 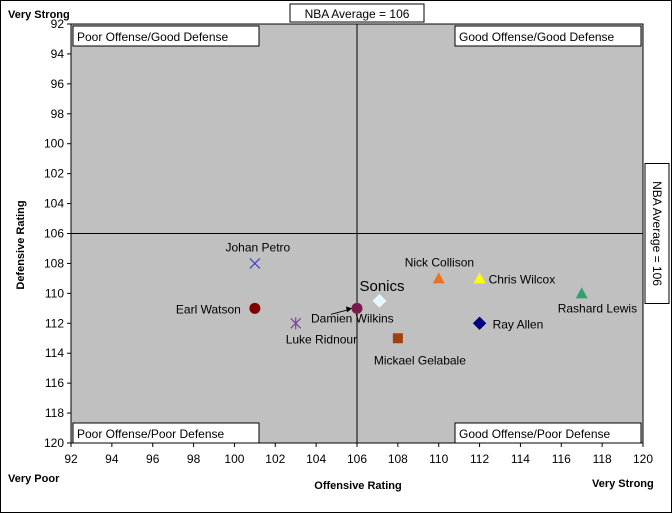 I want to click on quadrant-label-box-top-right, so click(x=548, y=36).